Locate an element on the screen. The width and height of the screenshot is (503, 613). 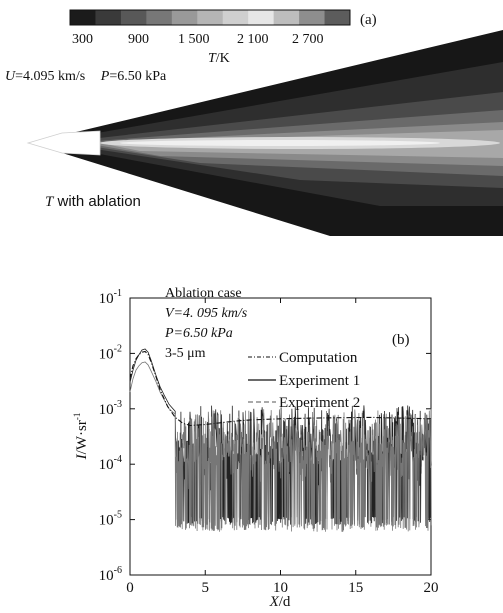
x-tick-label: 0 is located at coordinates (130, 588).